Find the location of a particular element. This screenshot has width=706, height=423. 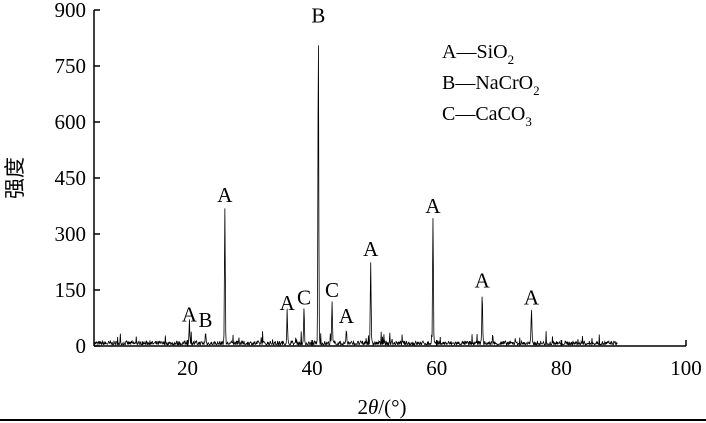

x-tick-label: 20 is located at coordinates (187, 368).